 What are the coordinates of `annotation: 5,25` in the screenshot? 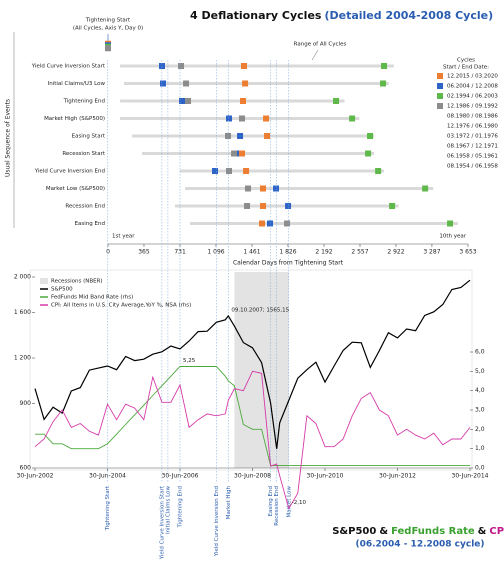 It's located at (189, 361).